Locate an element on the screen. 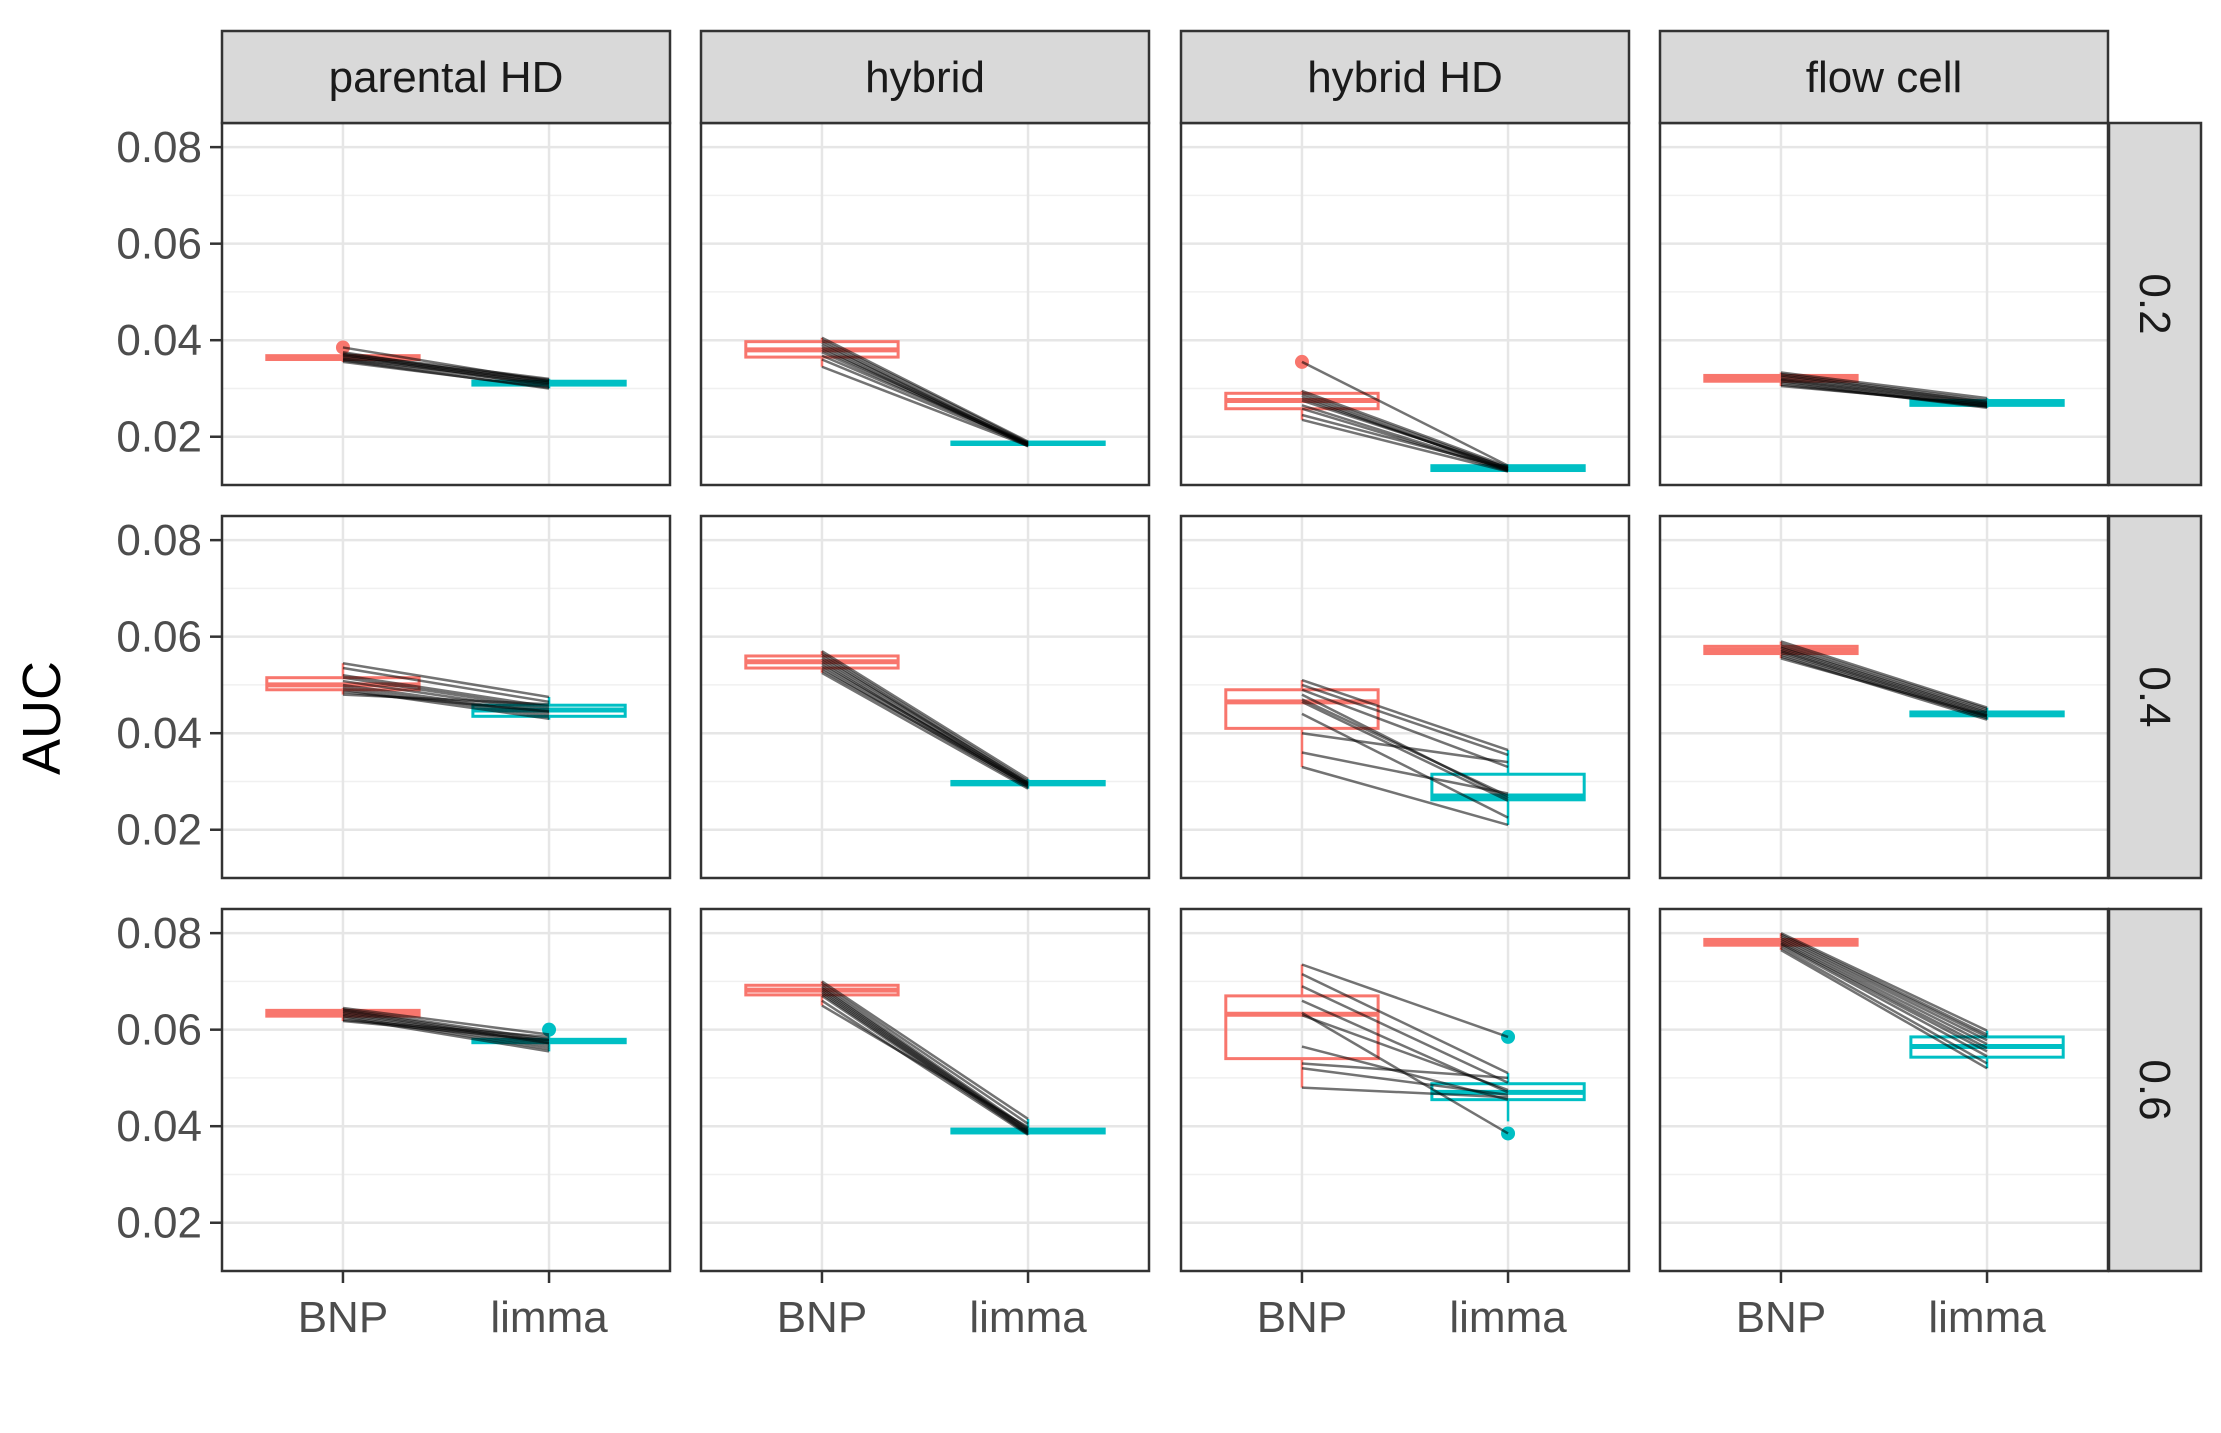 The width and height of the screenshot is (2221, 1433). row-strip-label: 0.6 is located at coordinates (2154, 1089).